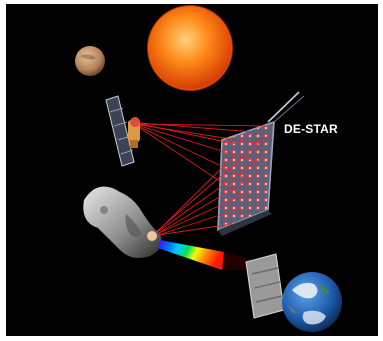  I want to click on spectrometer-plate, so click(265, 286).